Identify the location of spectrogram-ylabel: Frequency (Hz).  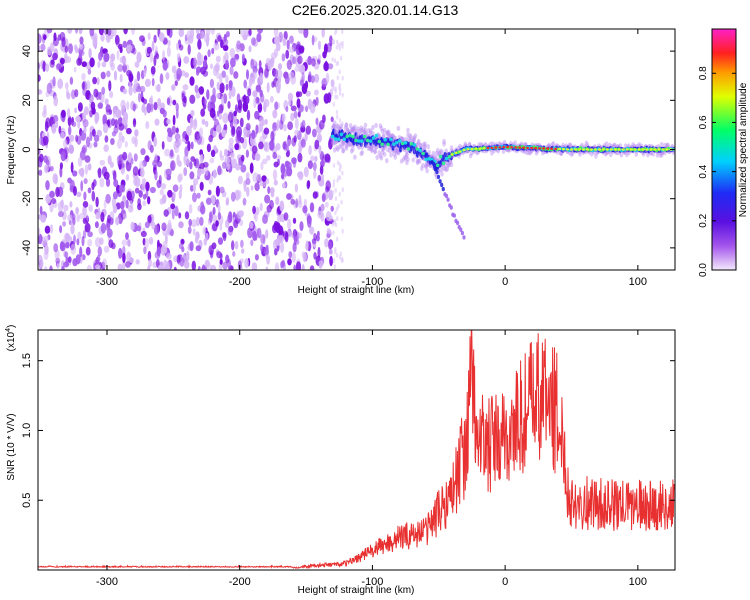
(11, 150).